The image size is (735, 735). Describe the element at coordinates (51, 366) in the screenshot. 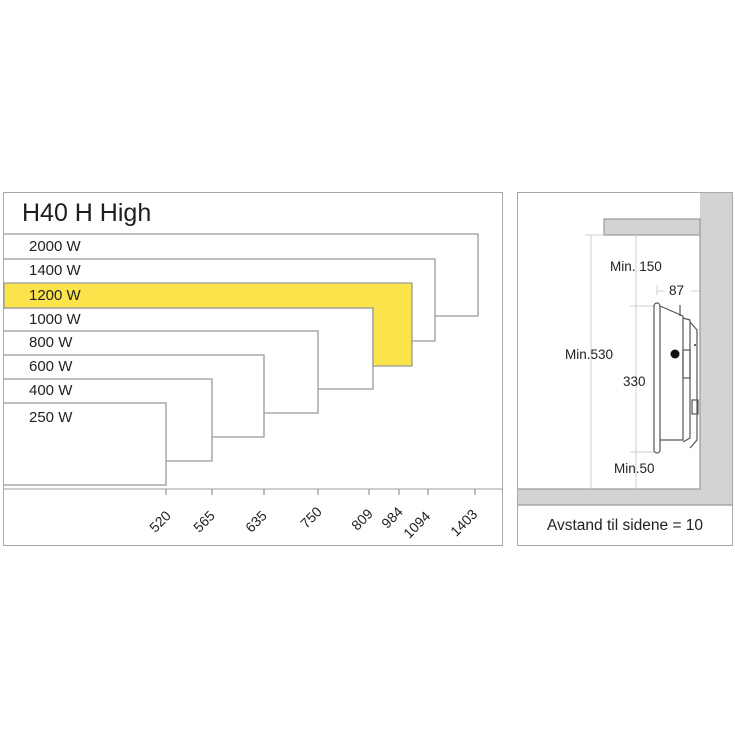

I see `label-600w: 600 W` at that location.